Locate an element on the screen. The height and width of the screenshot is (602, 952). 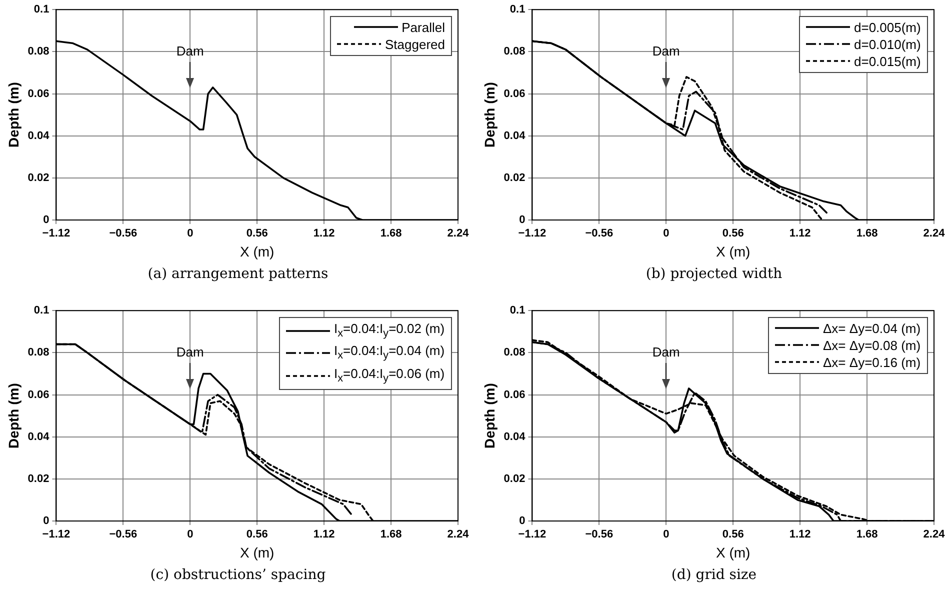
text: (b) projected width is located at coordinates (714, 274).